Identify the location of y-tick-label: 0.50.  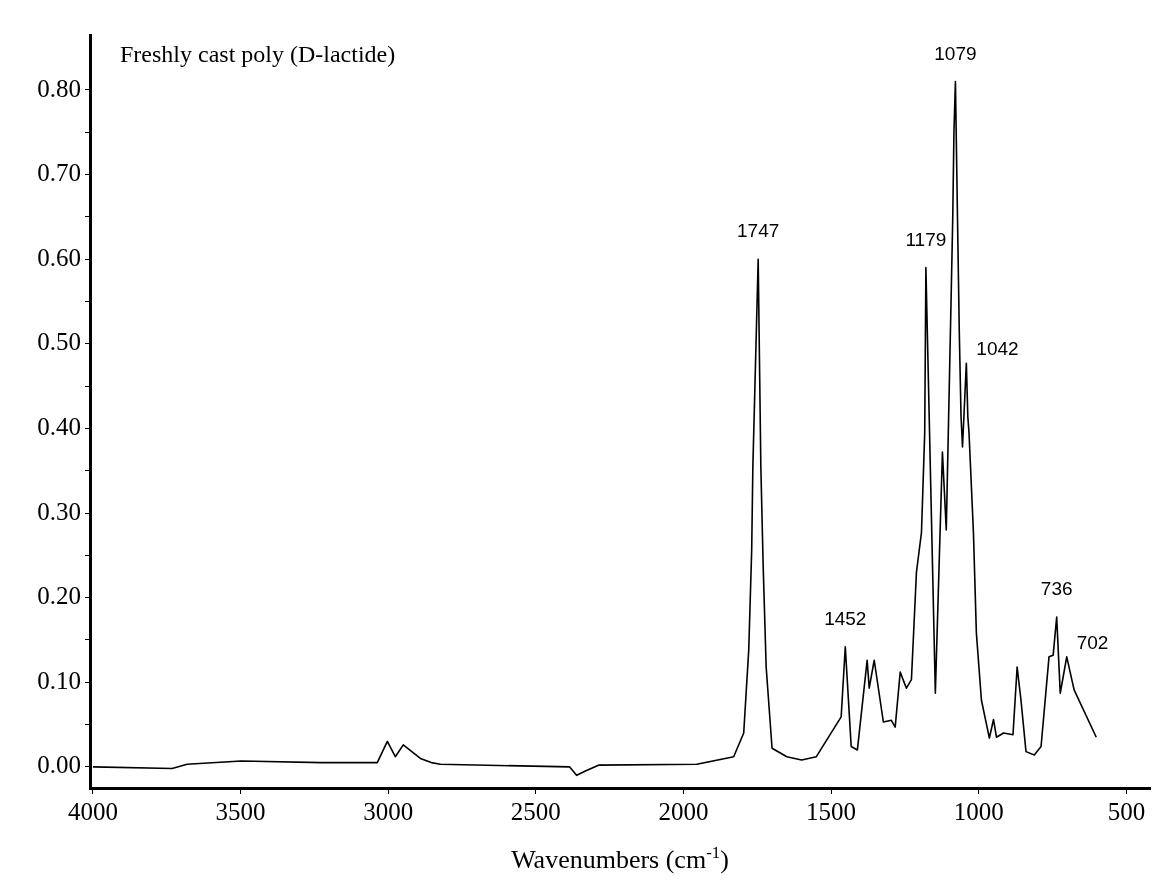
(59, 342).